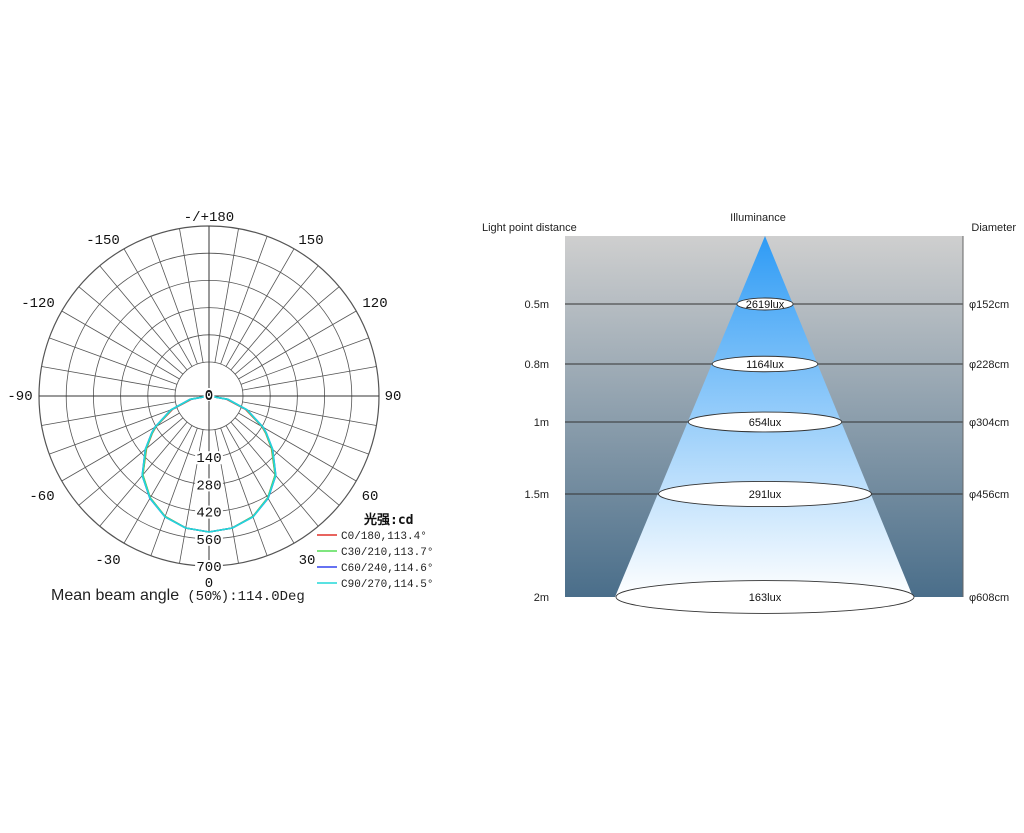 This screenshot has height=833, width=1024. What do you see at coordinates (388, 520) in the screenshot?
I see `unit-label: 光强:cd` at bounding box center [388, 520].